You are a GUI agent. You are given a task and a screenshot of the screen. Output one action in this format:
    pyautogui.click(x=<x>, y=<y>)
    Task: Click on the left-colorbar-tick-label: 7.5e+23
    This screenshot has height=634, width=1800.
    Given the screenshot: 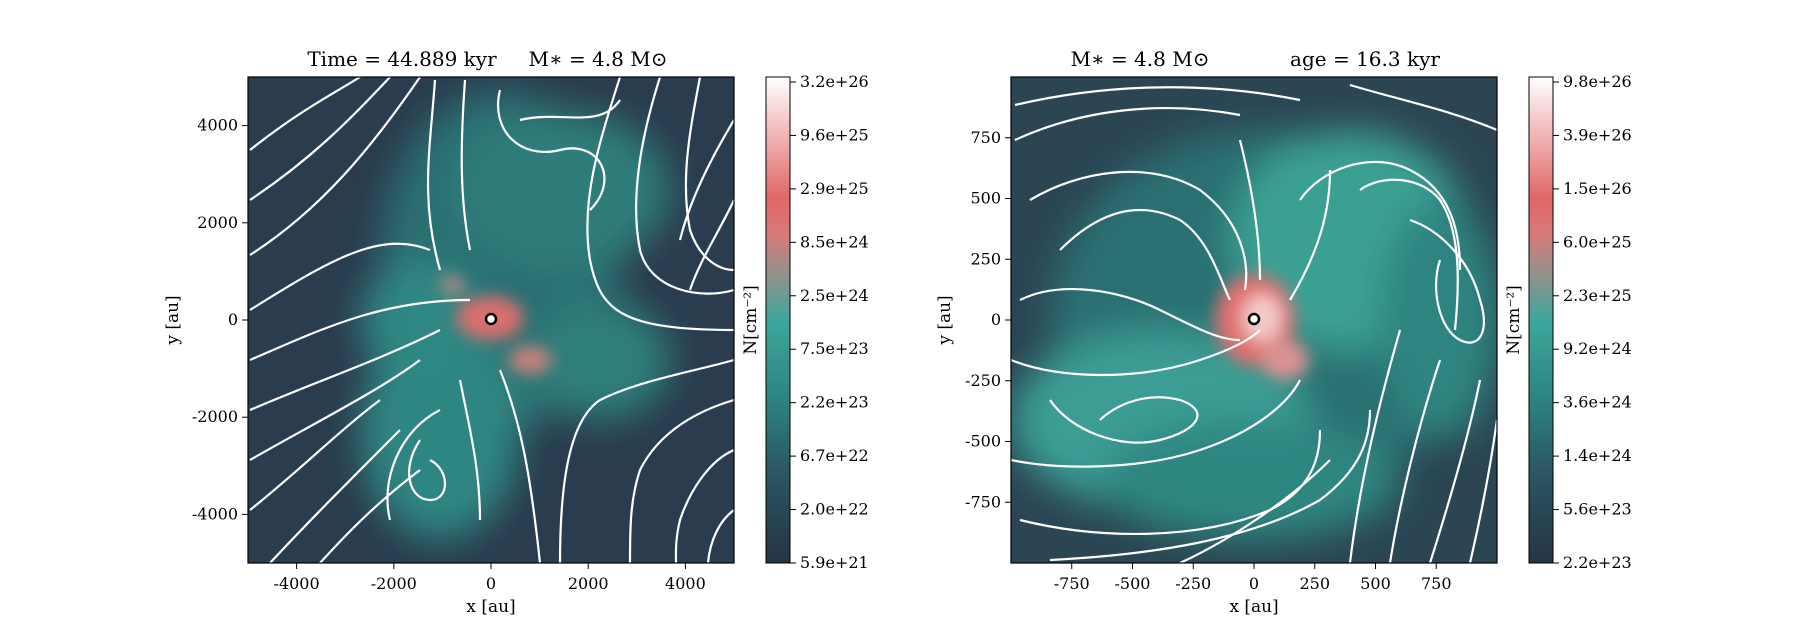 What is the action you would take?
    pyautogui.click(x=834, y=348)
    